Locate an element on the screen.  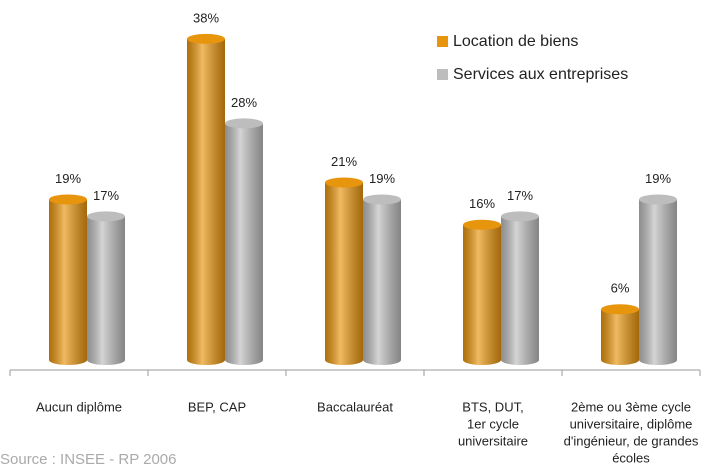
x-tick-label: BEP, CAP is located at coordinates (217, 406).